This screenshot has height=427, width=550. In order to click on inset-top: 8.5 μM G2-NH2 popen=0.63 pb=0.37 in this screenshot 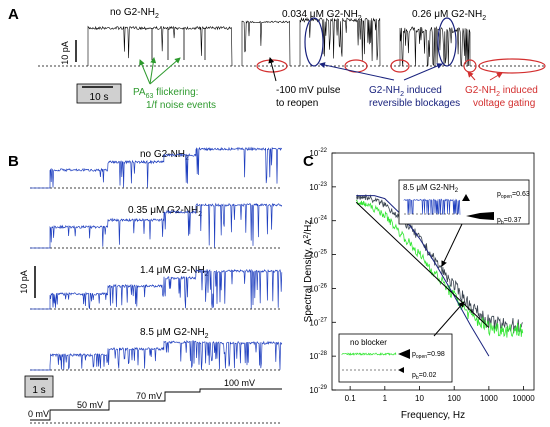, I will do `click(464, 223)`.